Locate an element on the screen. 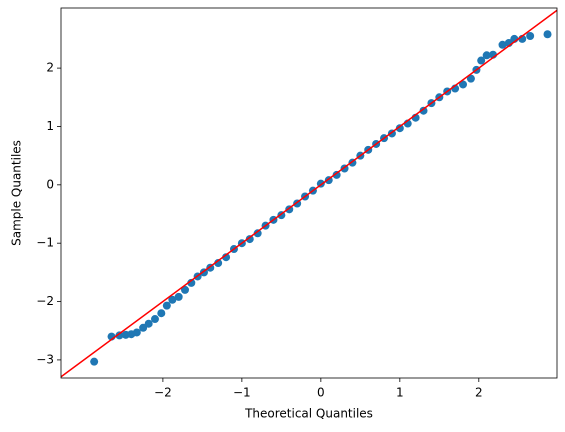 The height and width of the screenshot is (432, 565). y-axis-label: Sample Quantiles is located at coordinates (17, 193).